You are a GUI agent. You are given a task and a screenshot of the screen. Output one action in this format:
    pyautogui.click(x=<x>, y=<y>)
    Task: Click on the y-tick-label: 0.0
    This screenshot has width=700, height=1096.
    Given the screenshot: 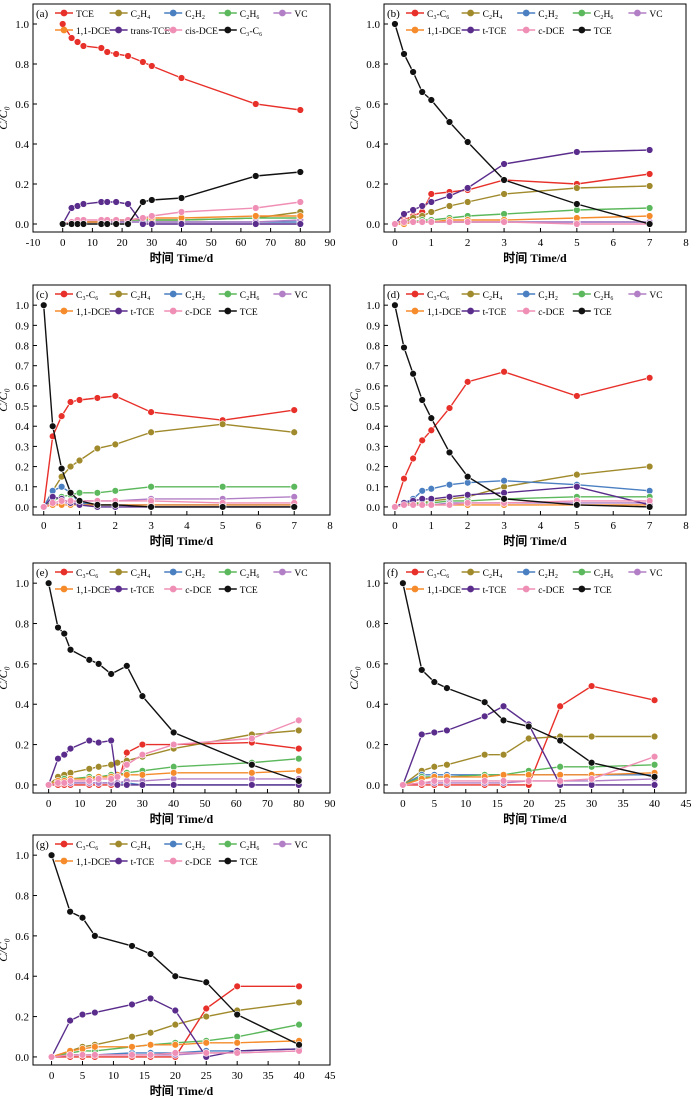 What is the action you would take?
    pyautogui.click(x=22, y=786)
    